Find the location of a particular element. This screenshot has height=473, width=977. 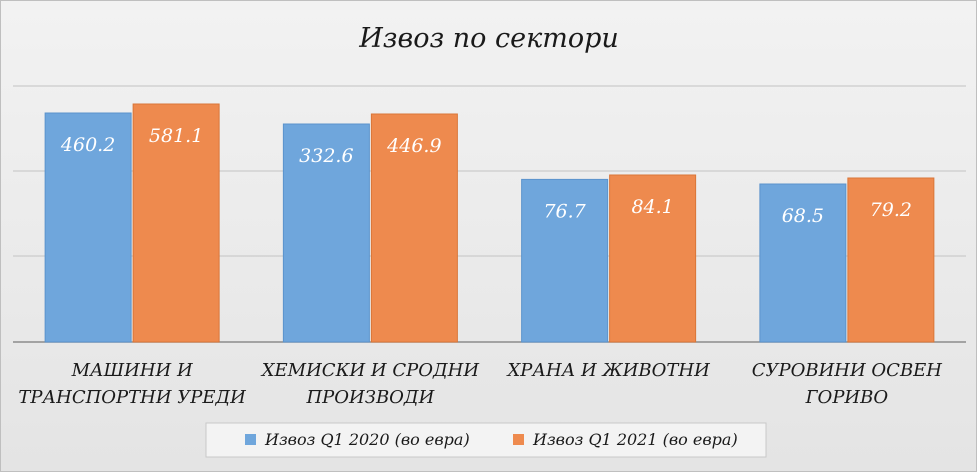

category-label-machinery: ТРАНСПОРТНИ УРЕДИ is located at coordinates (132, 397).